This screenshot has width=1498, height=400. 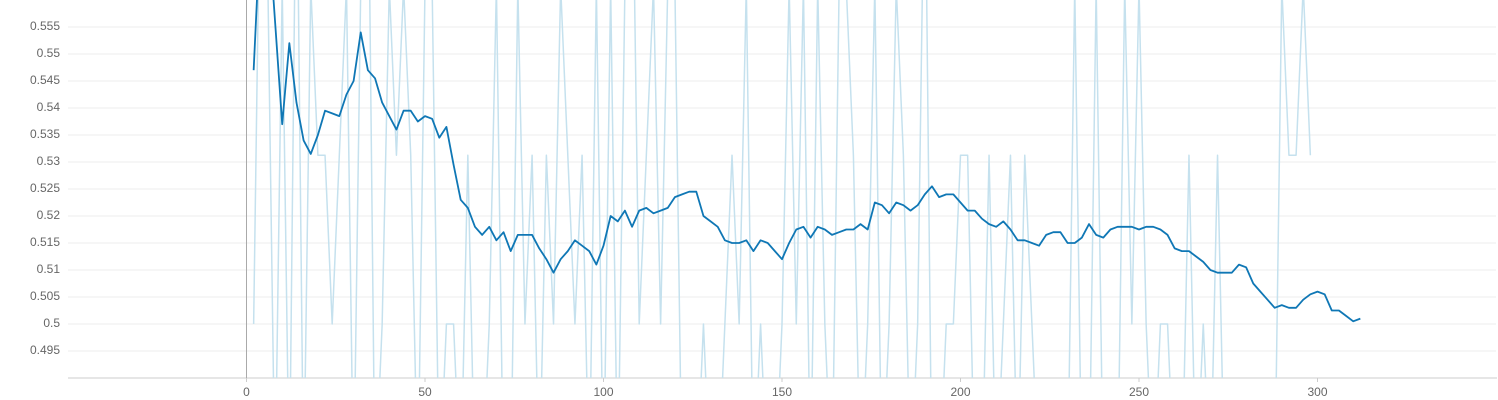 I want to click on y-tick-label: 0.51, so click(x=49, y=269).